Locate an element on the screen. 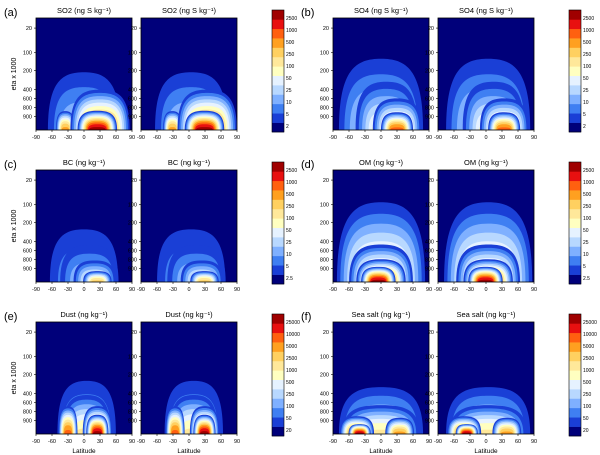 The height and width of the screenshot is (455, 600). colorbar-tick-label: 5000 is located at coordinates (588, 347).